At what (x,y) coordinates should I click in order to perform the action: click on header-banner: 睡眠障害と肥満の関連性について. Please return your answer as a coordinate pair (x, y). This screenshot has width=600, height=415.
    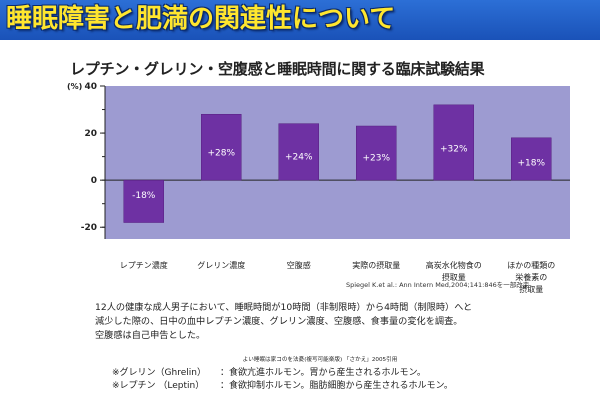
    Looking at the image, I should click on (300, 20).